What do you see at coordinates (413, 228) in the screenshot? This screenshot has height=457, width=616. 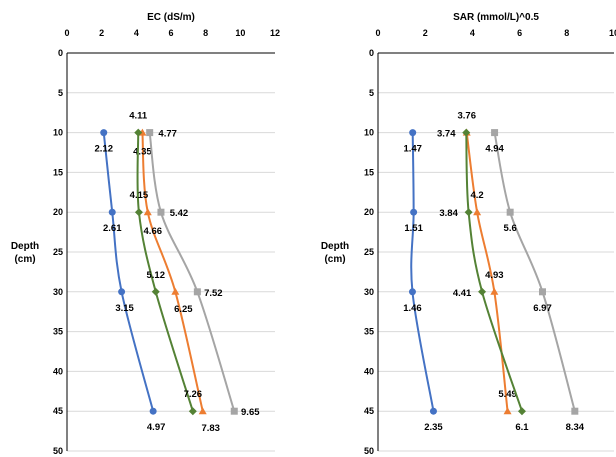 I see `data-label: 1.51` at bounding box center [413, 228].